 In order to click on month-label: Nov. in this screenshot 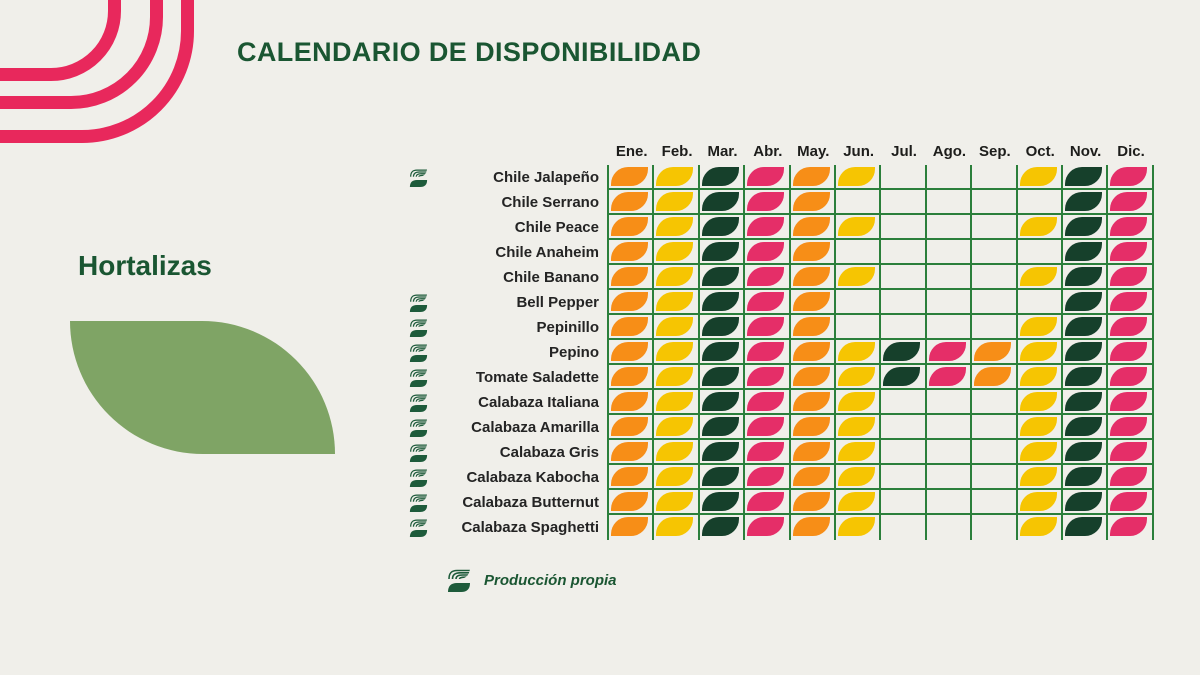, I will do `click(1085, 151)`.